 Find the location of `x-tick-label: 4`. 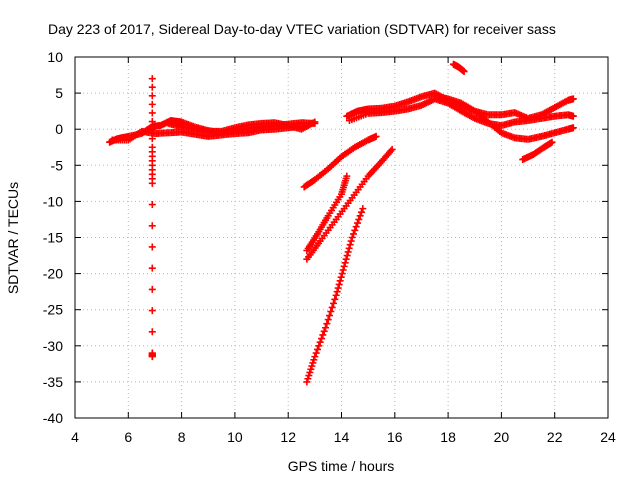

x-tick-label: 4 is located at coordinates (75, 437).